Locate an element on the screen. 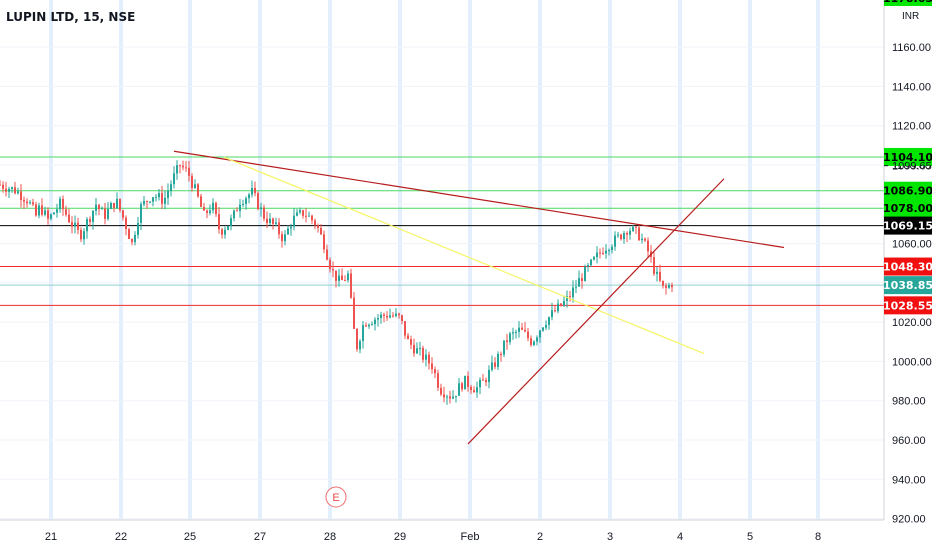  price-tag-top-label: 1178.65 is located at coordinates (907, 2).